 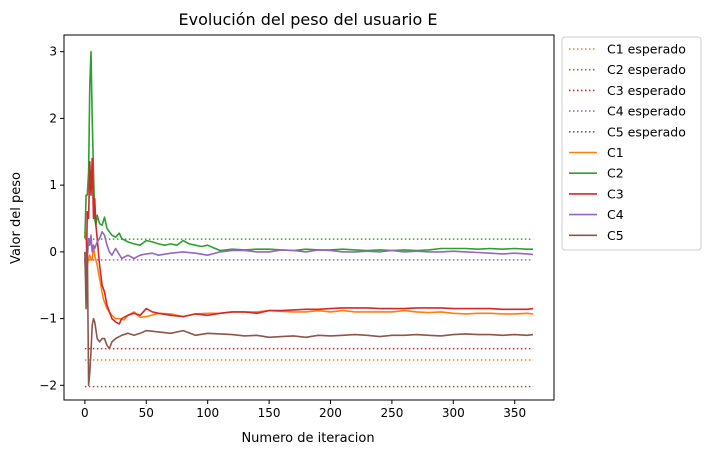 What do you see at coordinates (53, 118) in the screenshot?
I see `y-tick-label: 2` at bounding box center [53, 118].